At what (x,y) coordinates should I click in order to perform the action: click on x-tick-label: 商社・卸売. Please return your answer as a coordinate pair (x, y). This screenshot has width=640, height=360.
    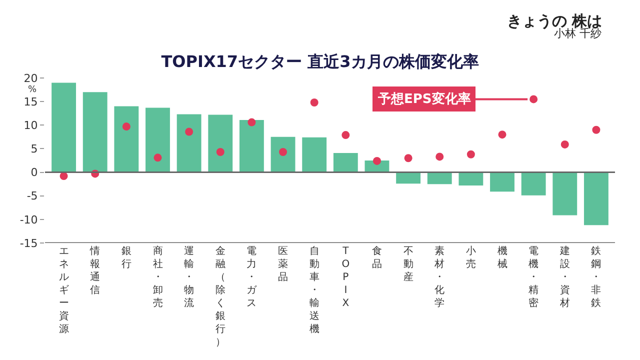
    Looking at the image, I should click on (157, 277).